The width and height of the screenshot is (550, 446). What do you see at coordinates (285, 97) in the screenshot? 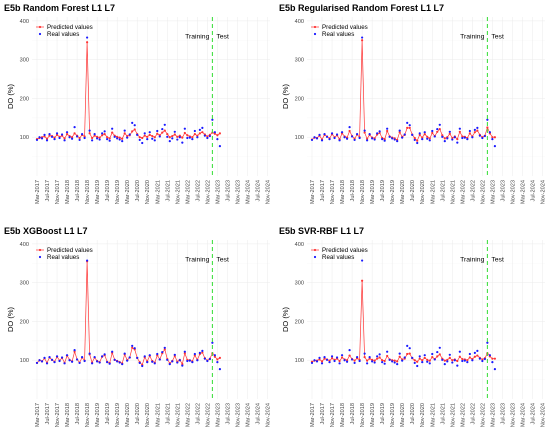
I see `y-axis-label: DO (%)` at bounding box center [285, 97].